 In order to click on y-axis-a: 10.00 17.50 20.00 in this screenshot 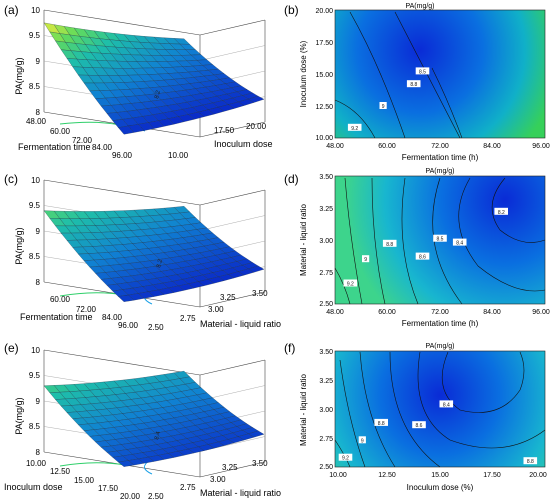, I will do `click(217, 141)`.